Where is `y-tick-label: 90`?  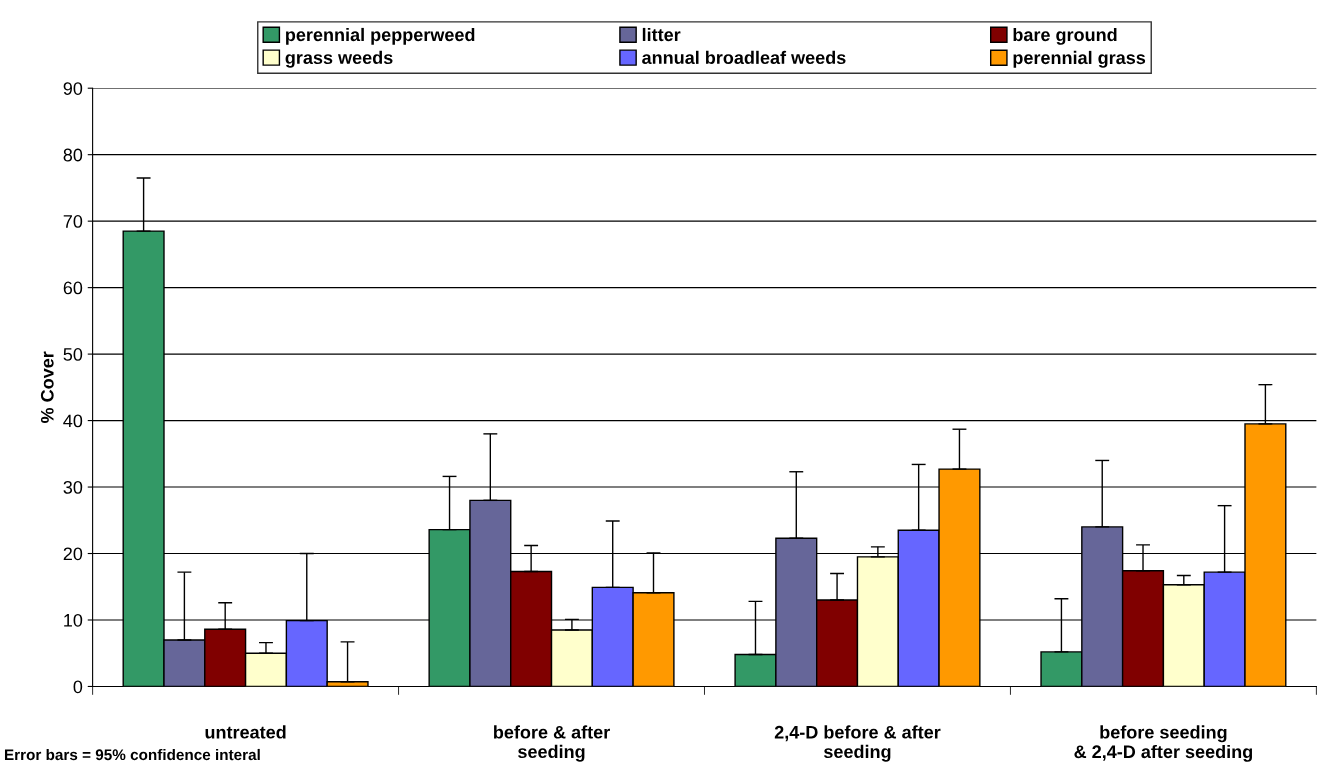 y-tick-label: 90 is located at coordinates (73, 88).